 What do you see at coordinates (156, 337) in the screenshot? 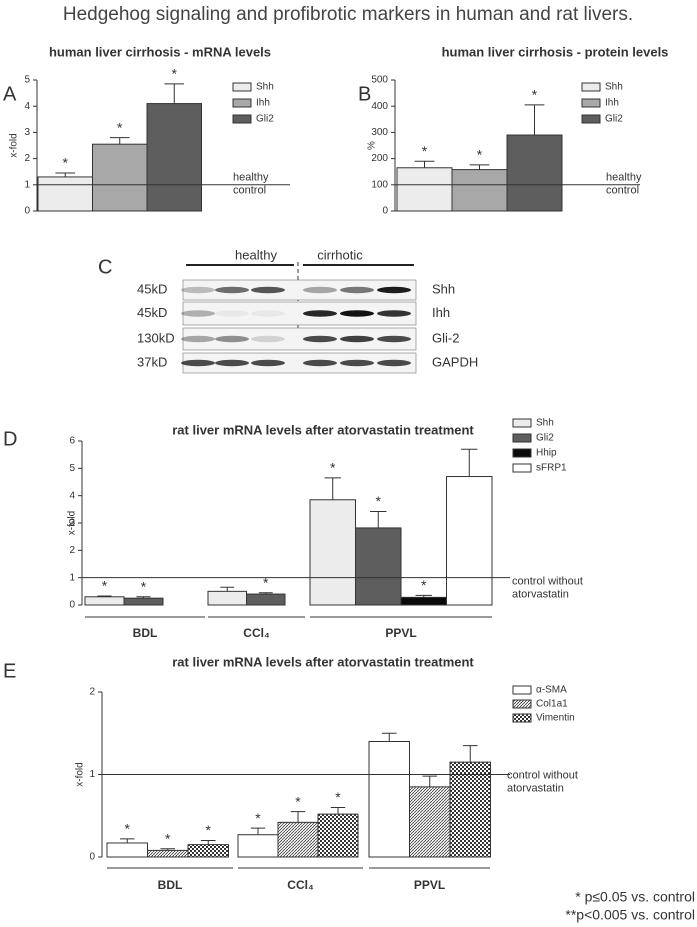
I see `blot-size: 130kD` at bounding box center [156, 337].